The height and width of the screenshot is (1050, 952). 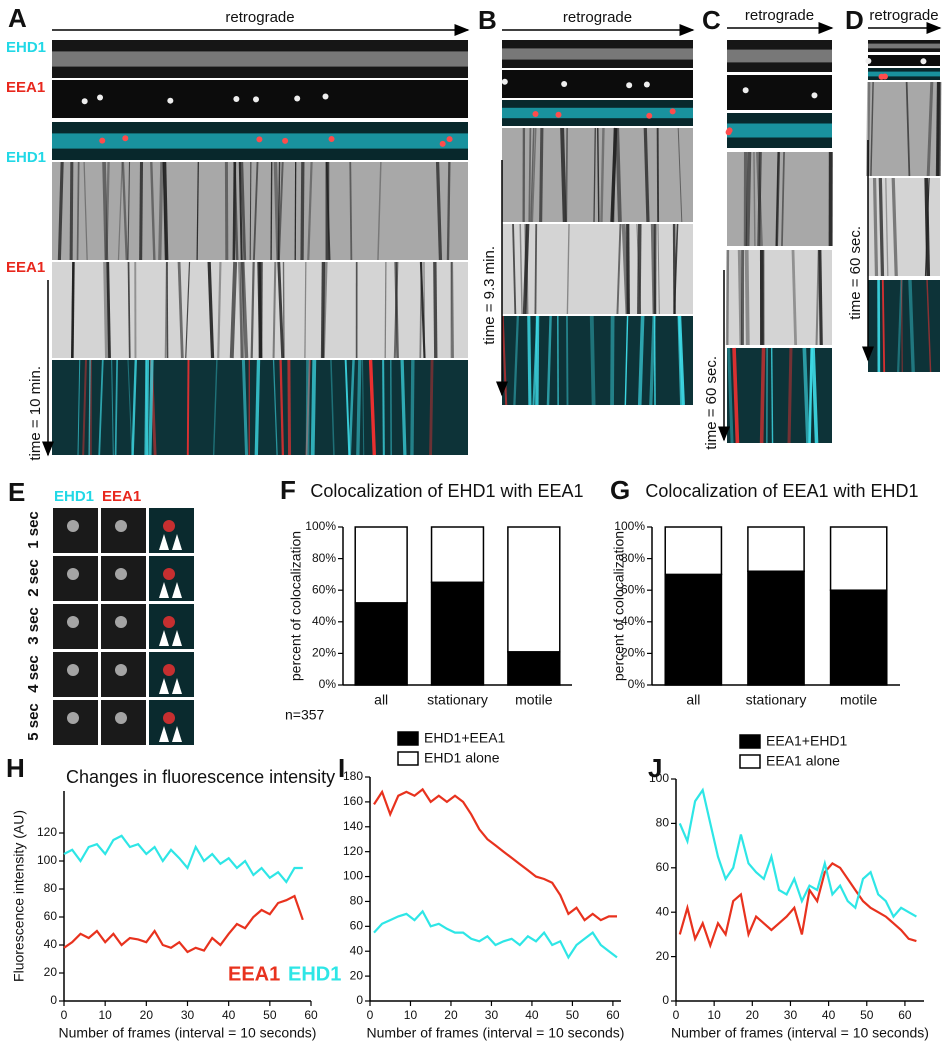 I want to click on neurite, so click(x=904, y=74).